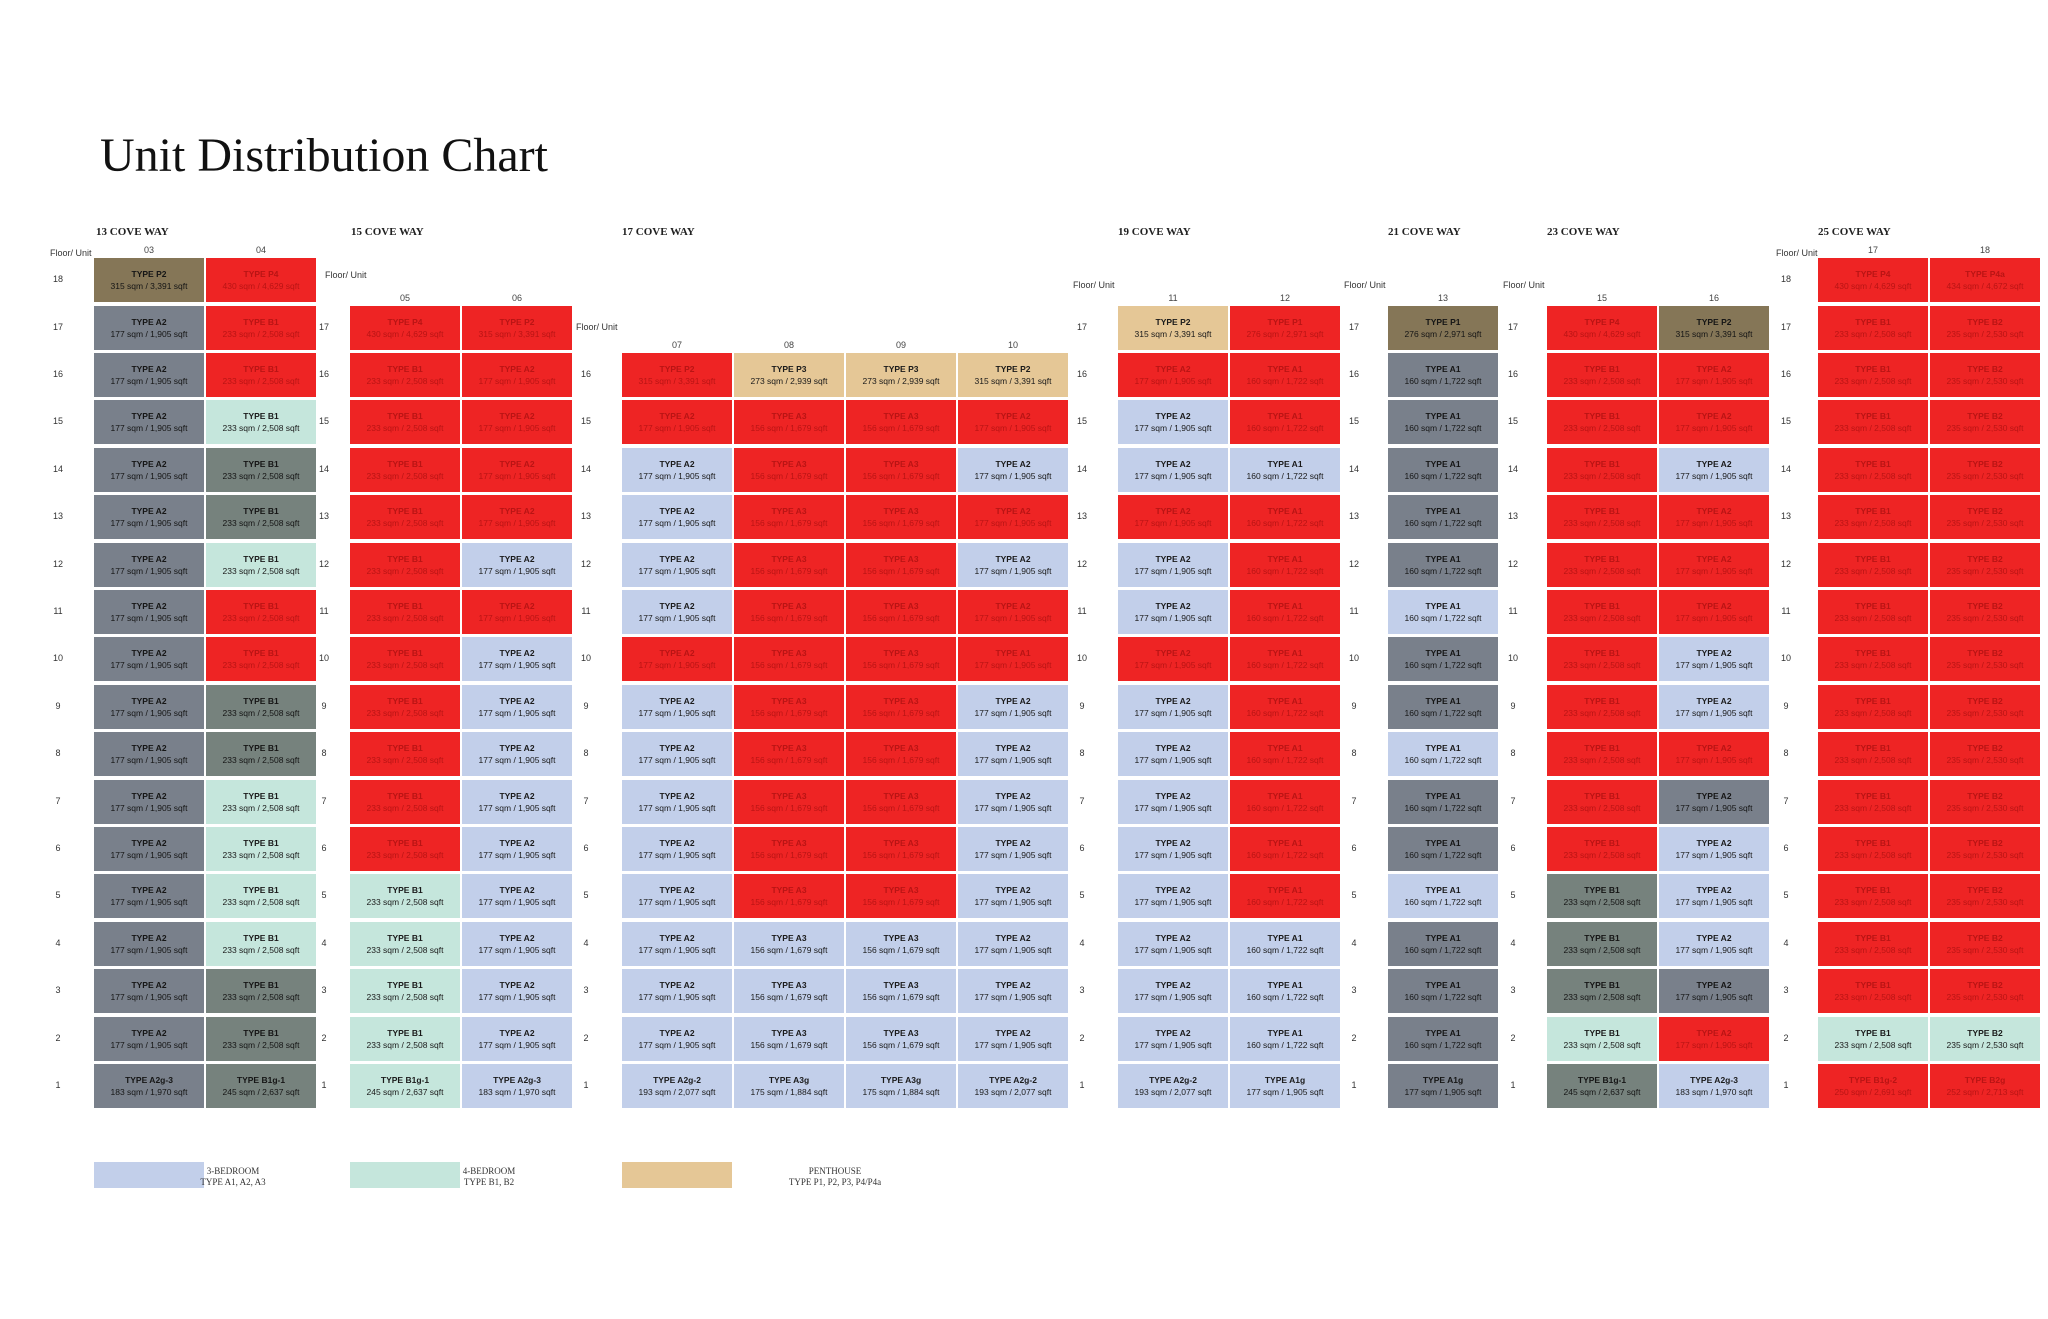 This screenshot has width=2048, height=1319. Describe the element at coordinates (789, 375) in the screenshot. I see `unit-cell: TYPE P3 273 sqm / 2,939 sqft` at that location.